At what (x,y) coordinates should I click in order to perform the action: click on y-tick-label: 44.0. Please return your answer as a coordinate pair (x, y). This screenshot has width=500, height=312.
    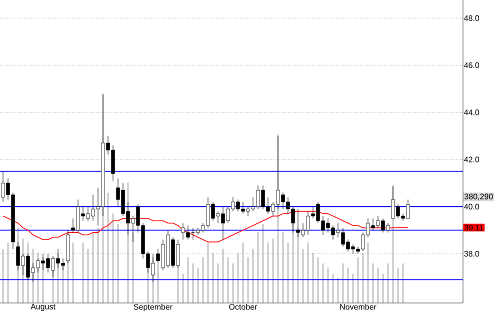
    Looking at the image, I should click on (472, 113).